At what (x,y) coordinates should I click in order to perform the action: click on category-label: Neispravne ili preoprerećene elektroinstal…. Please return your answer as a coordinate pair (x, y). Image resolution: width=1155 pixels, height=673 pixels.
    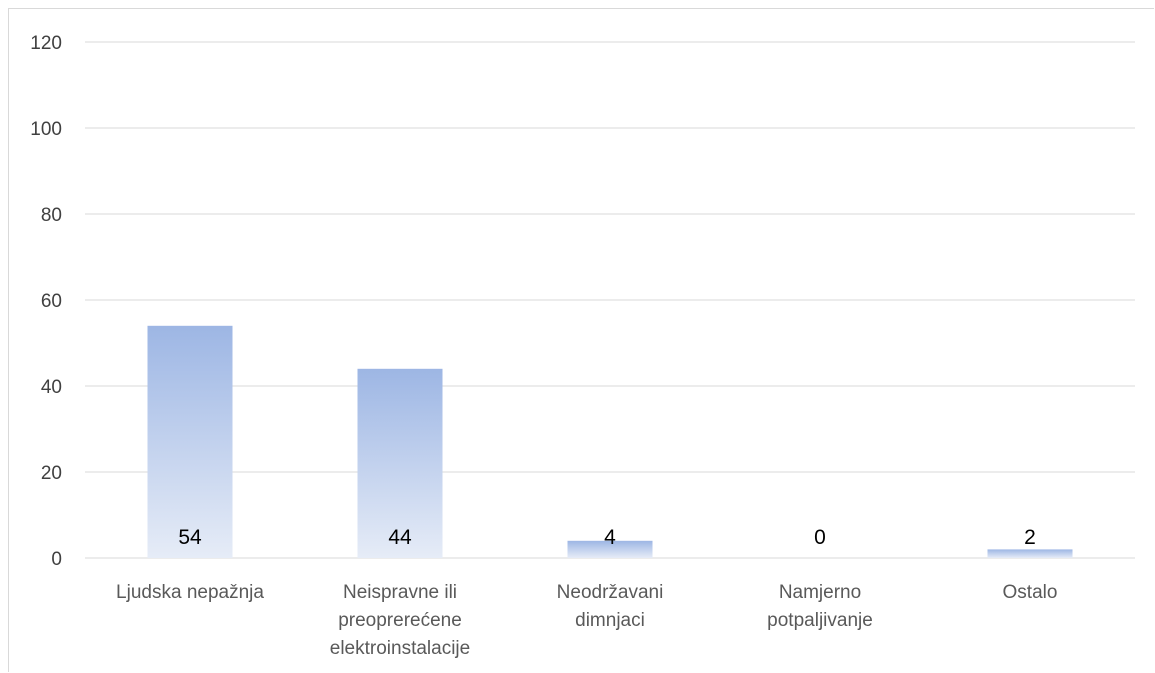
    Looking at the image, I should click on (400, 620).